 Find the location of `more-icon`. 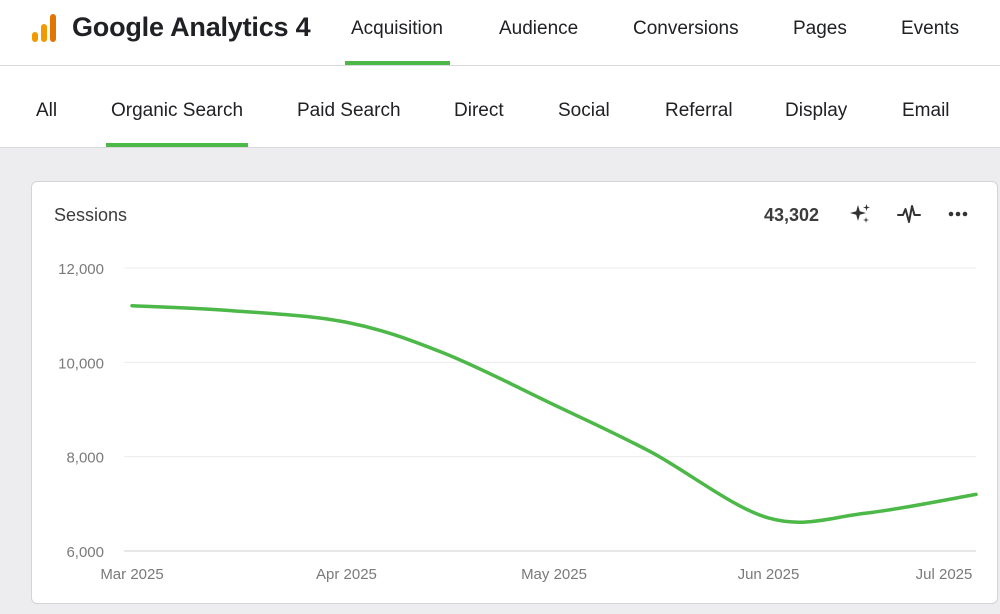

more-icon is located at coordinates (958, 214).